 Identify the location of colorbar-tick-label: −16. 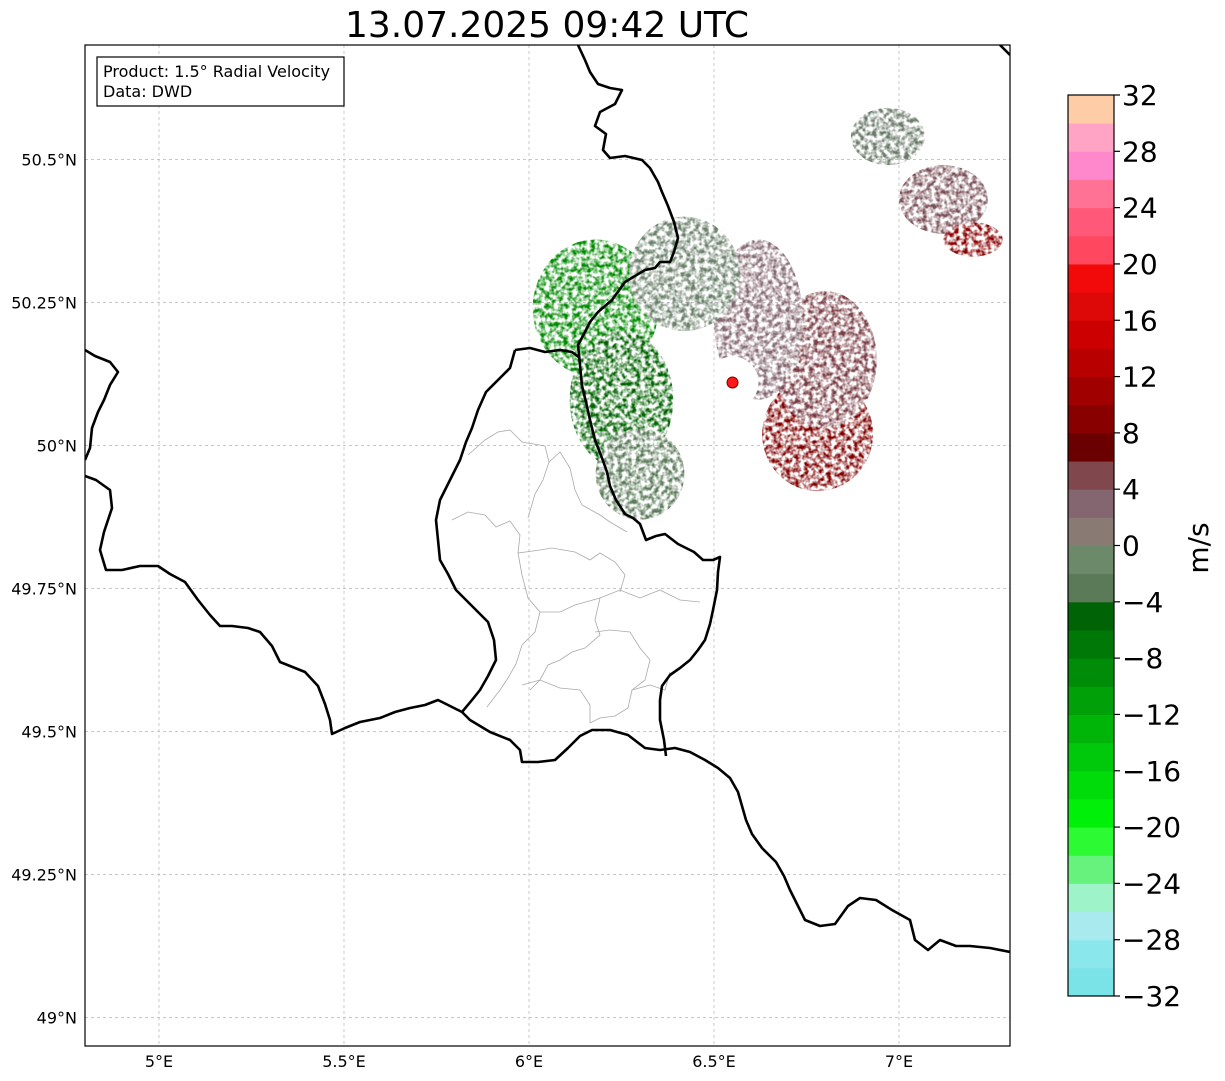
(1151, 771).